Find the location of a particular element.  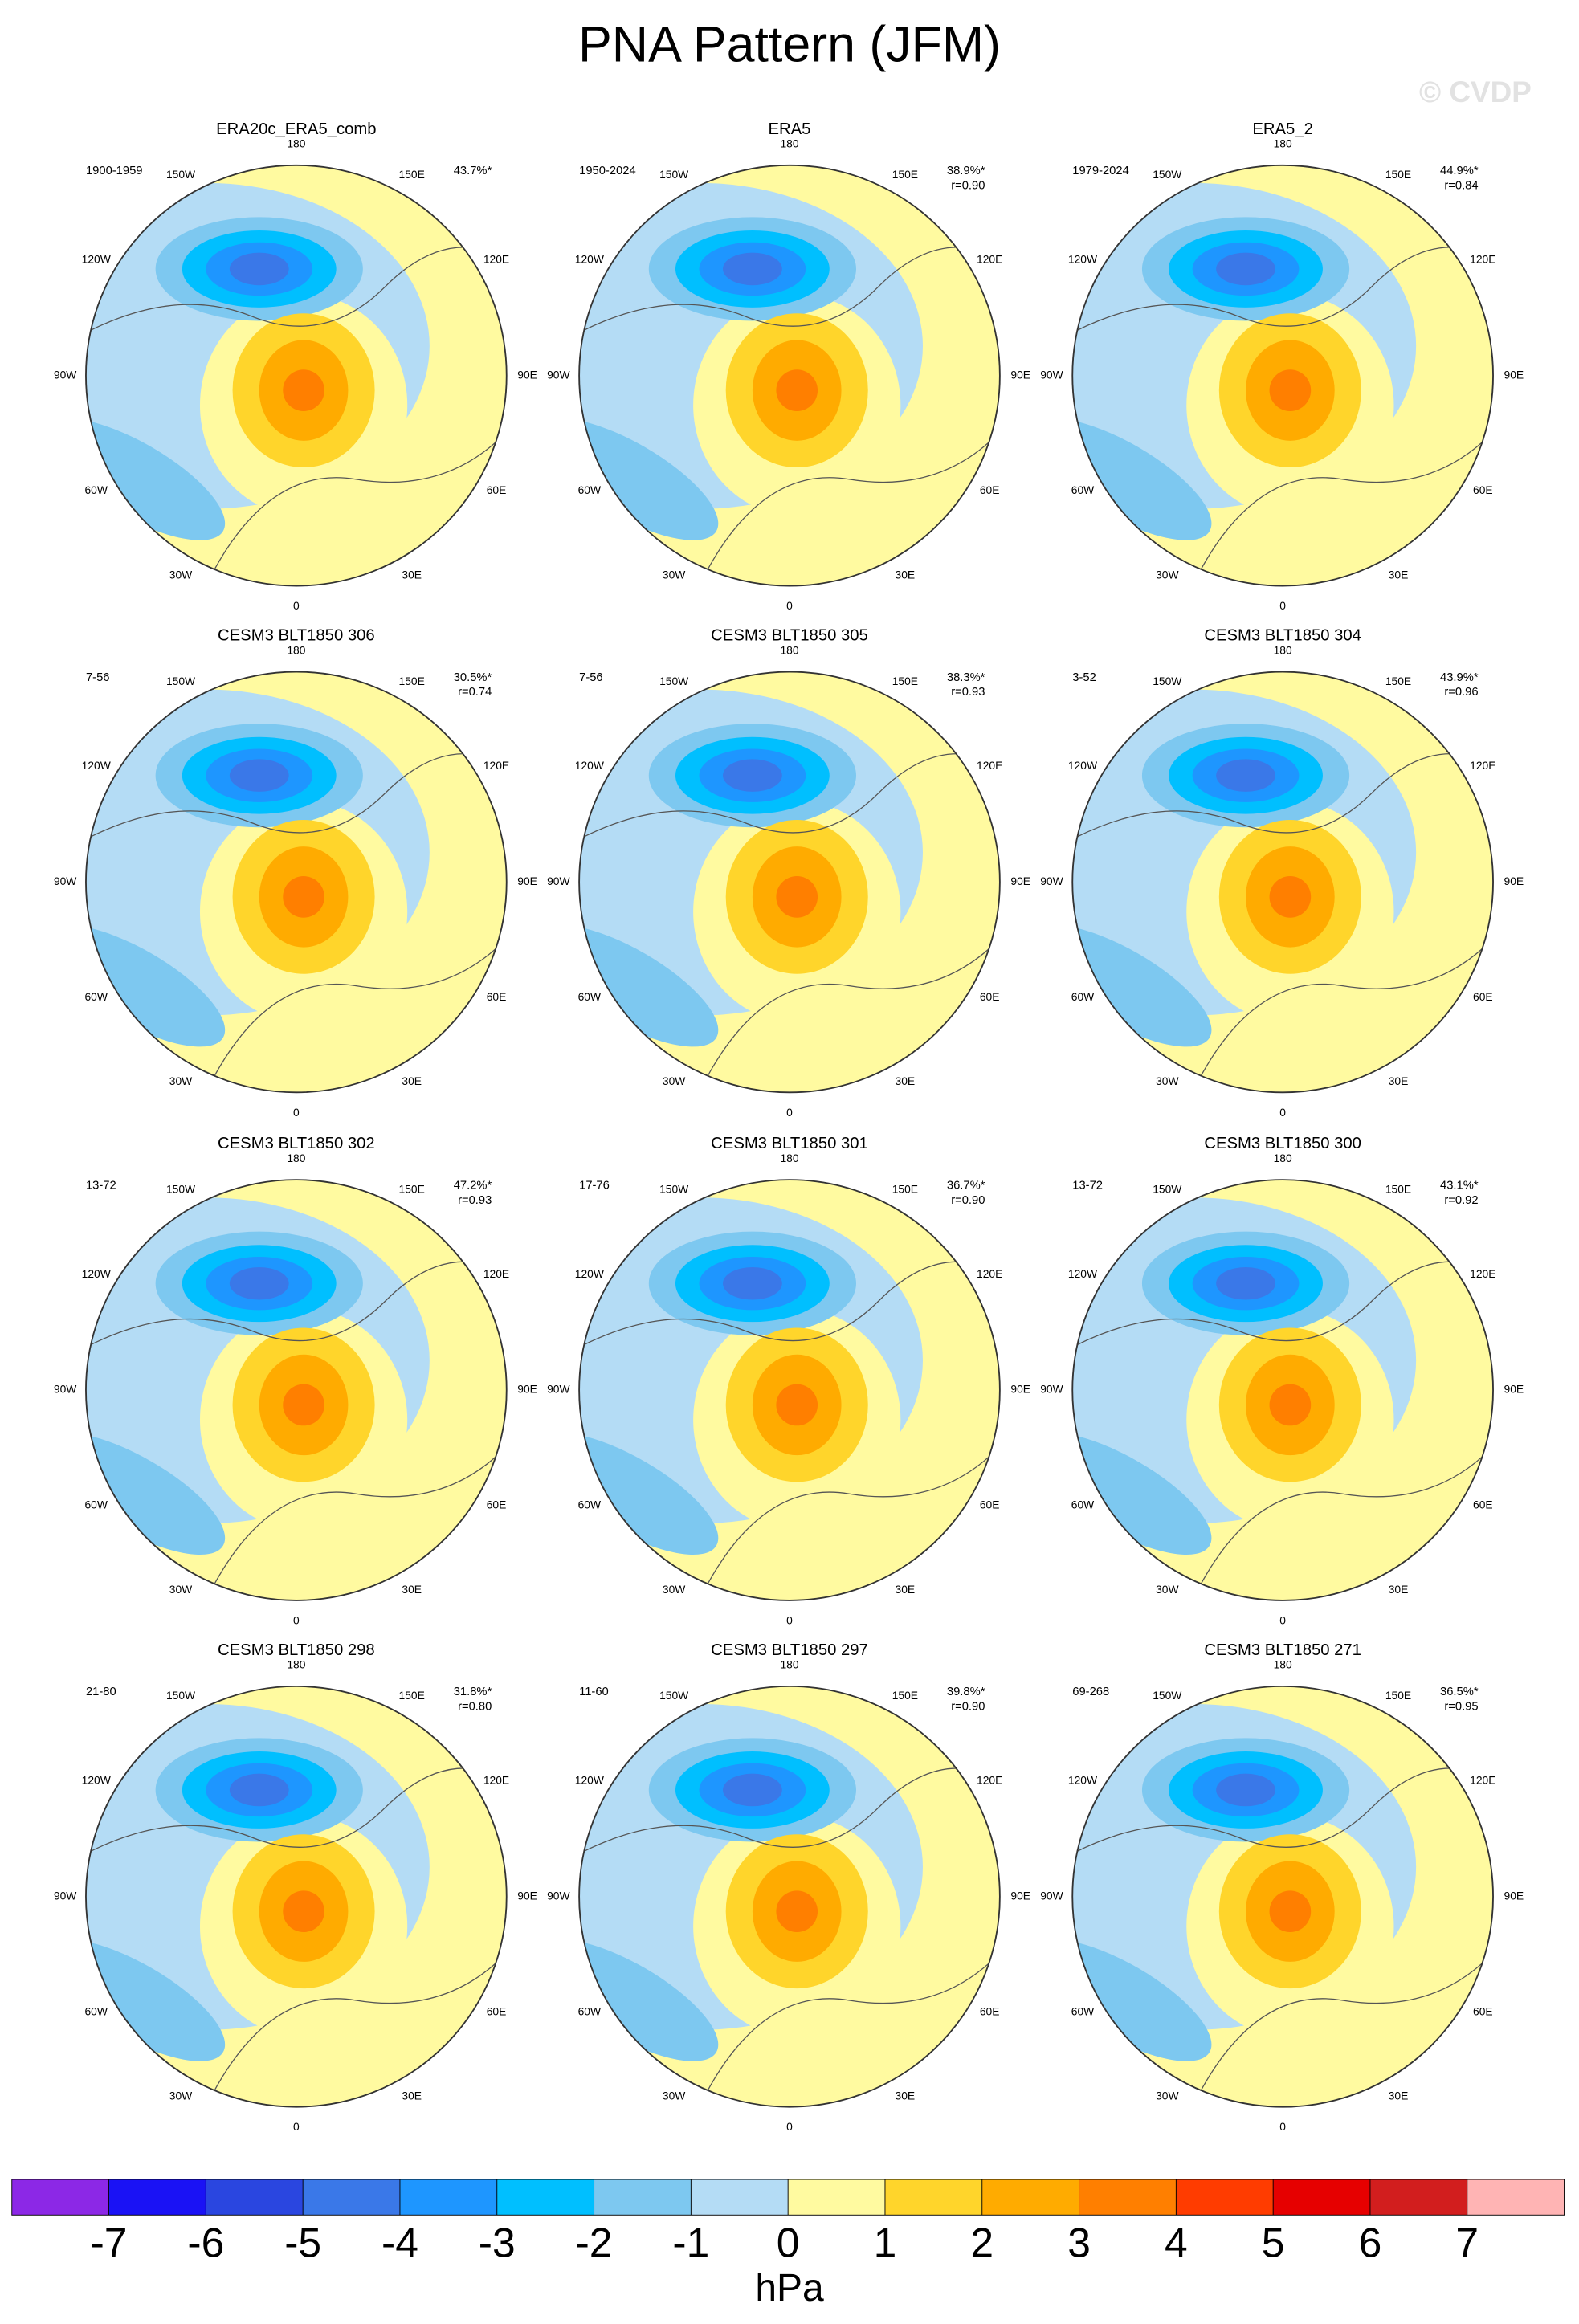

period: 1900-1959 is located at coordinates (114, 171).